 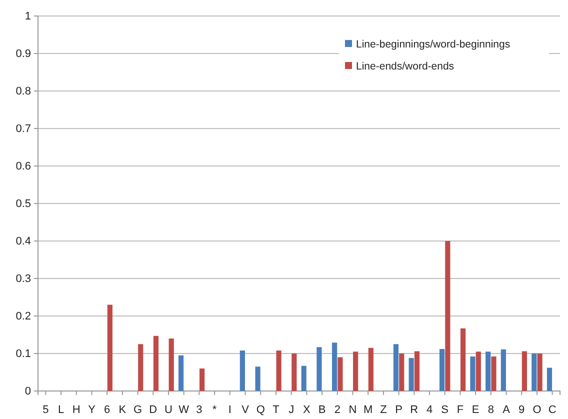 What do you see at coordinates (138, 410) in the screenshot?
I see `x-tick-label: G` at bounding box center [138, 410].